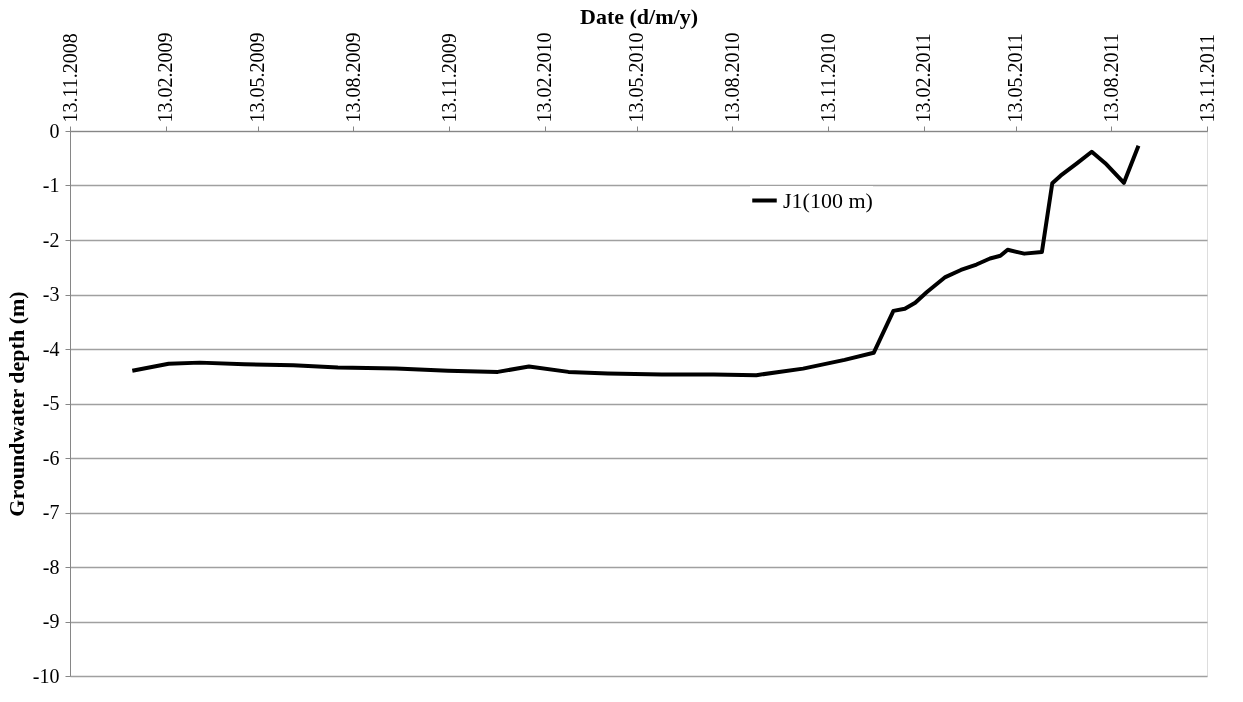 The image size is (1243, 702). Describe the element at coordinates (352, 77) in the screenshot. I see `x-tick-label: 13.08.2009` at that location.